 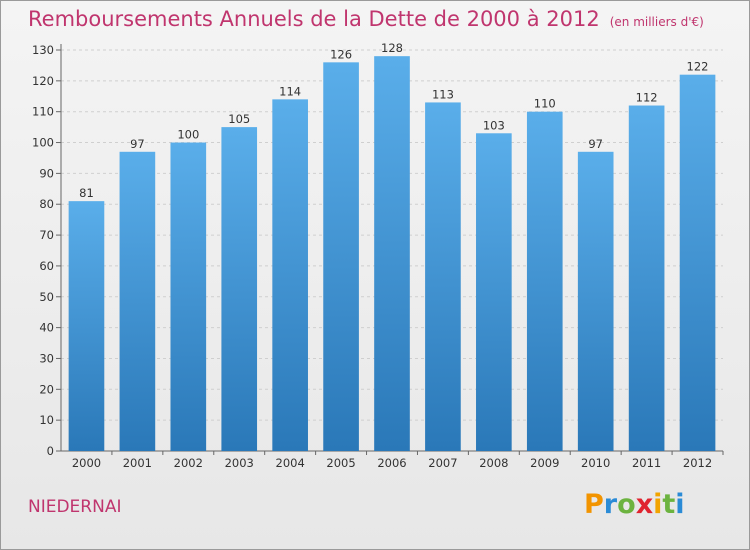 I want to click on x-tick-label: 2000, so click(x=86, y=463).